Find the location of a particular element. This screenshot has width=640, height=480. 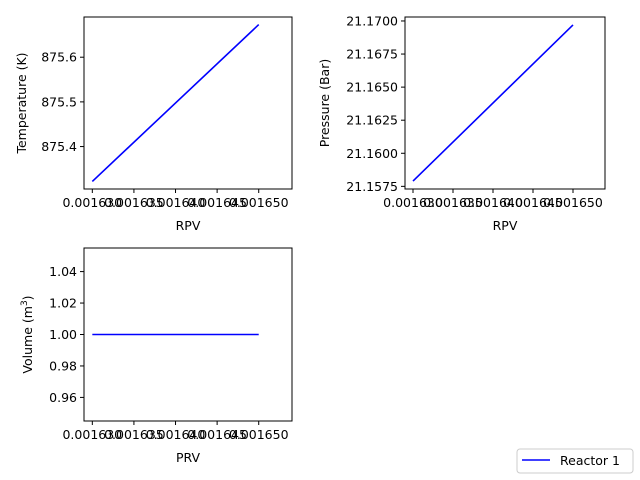

y-tick-label: 0.98 is located at coordinates (63, 365).